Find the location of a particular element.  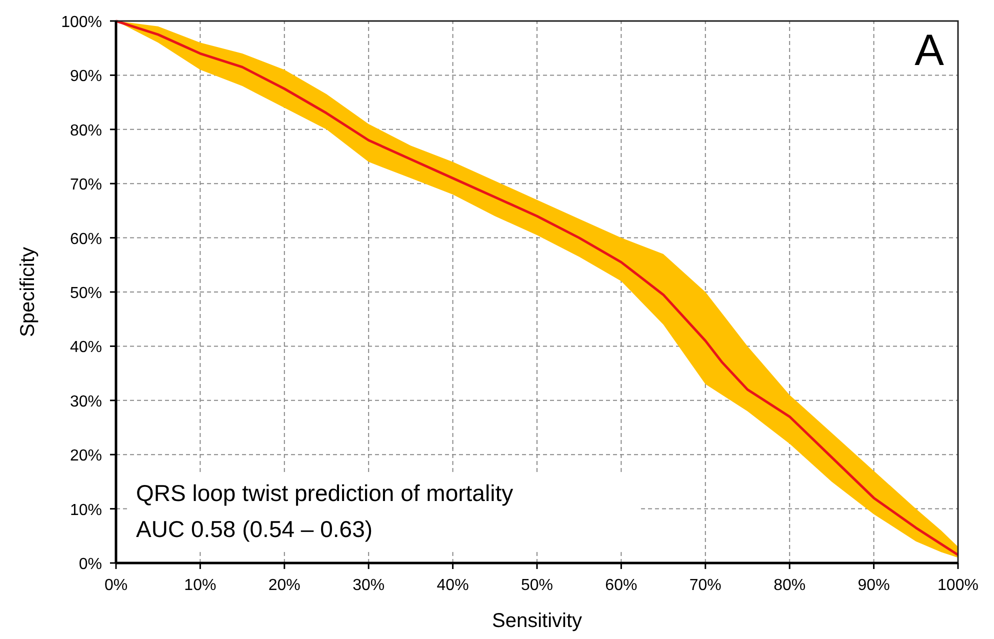

y-tick-label: 40% is located at coordinates (86, 347).